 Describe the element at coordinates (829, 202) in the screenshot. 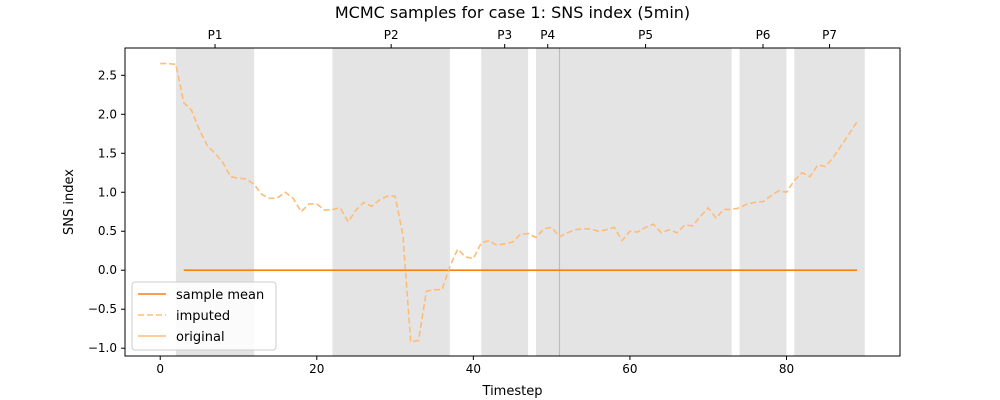

I see `period-band-p7` at that location.